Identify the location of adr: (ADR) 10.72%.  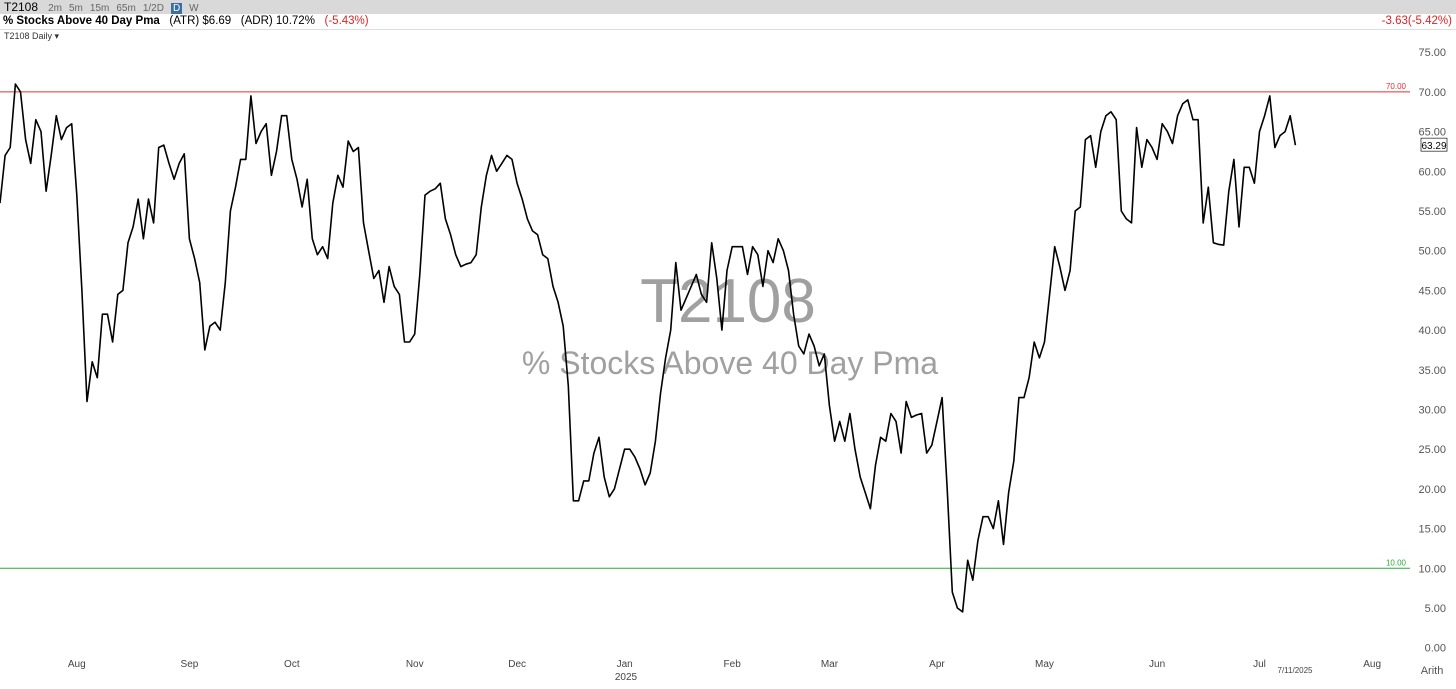
(277, 21).